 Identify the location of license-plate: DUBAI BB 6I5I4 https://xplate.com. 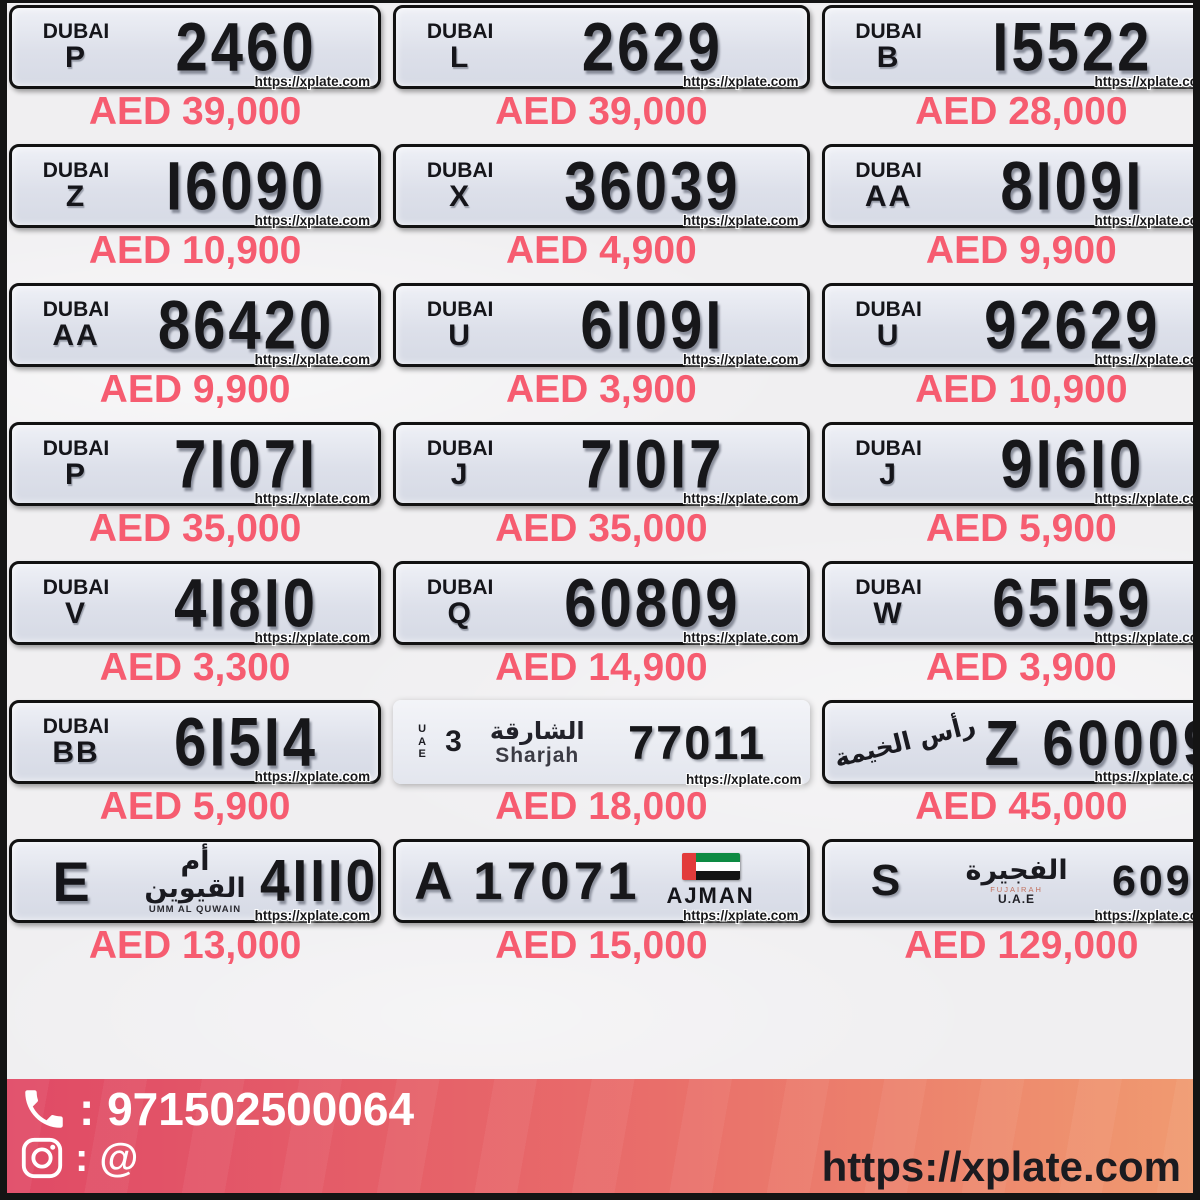
(195, 742).